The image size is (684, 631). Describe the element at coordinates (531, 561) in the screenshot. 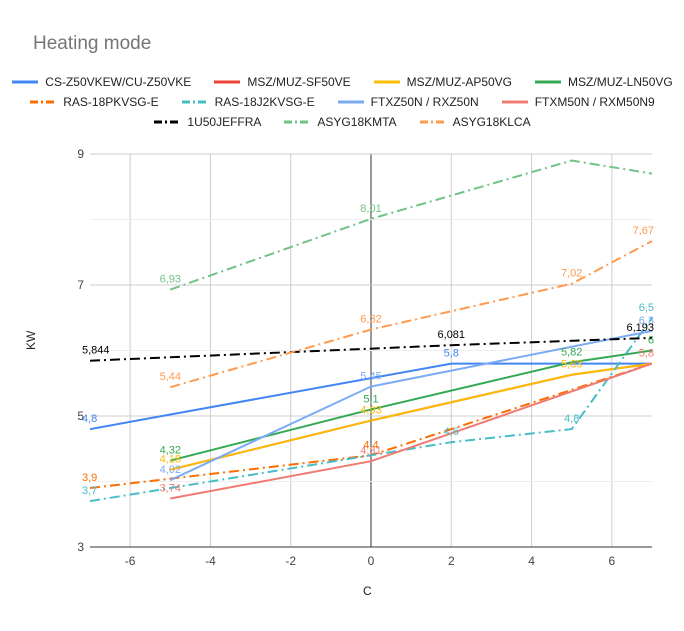

I see `x-tick-label: 4` at that location.